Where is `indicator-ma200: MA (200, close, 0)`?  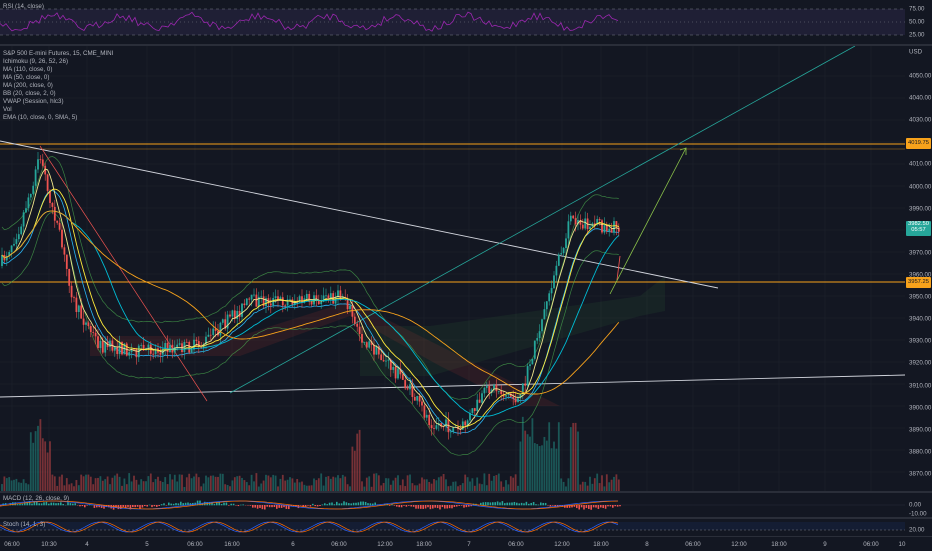 indicator-ma200: MA (200, close, 0) is located at coordinates (28, 85).